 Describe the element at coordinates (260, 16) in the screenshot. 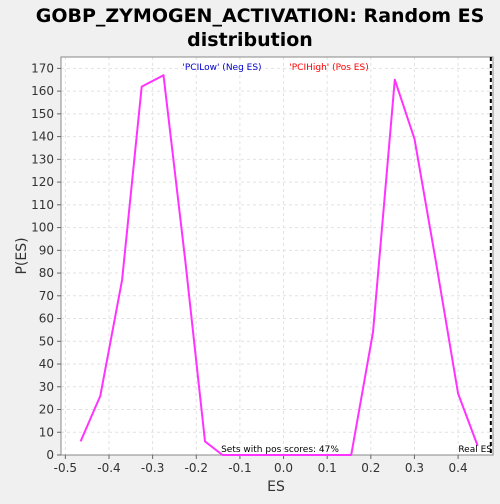

I see `chart-title-line-1: GOBP_ZYMOGEN_ACTIVATION: Random ES` at that location.